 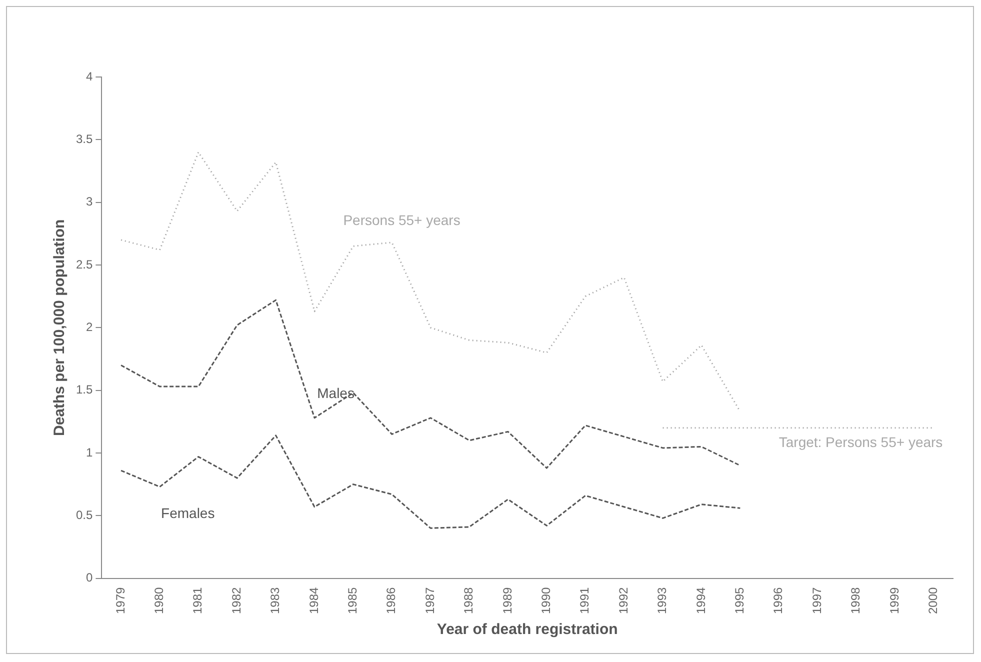 I want to click on x-tick-label: 1994, so click(x=701, y=600).